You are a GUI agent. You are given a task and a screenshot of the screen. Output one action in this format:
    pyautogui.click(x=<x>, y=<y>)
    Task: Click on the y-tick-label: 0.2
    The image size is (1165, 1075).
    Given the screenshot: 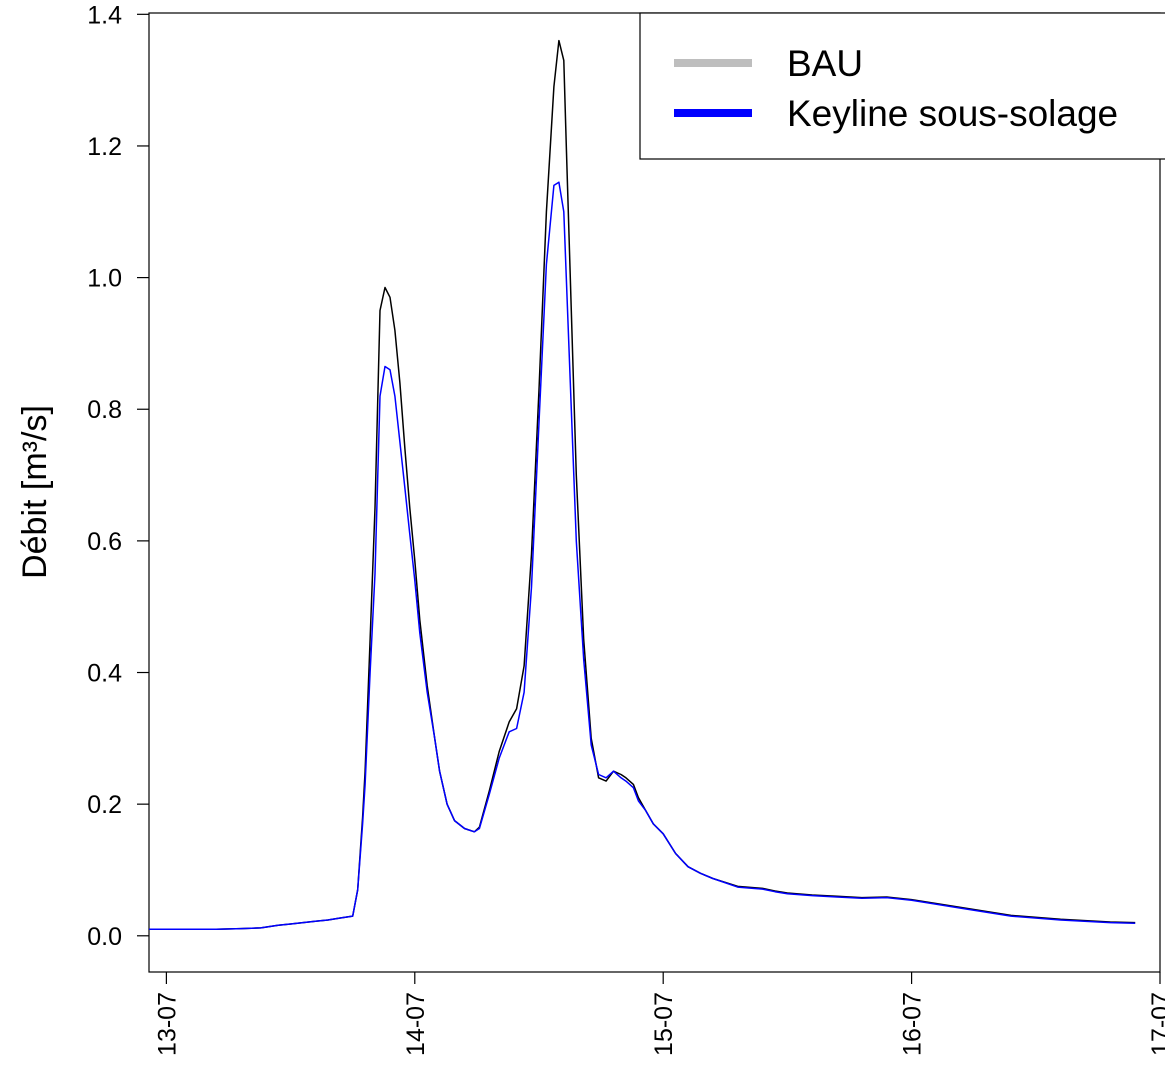 What is the action you would take?
    pyautogui.click(x=104, y=805)
    